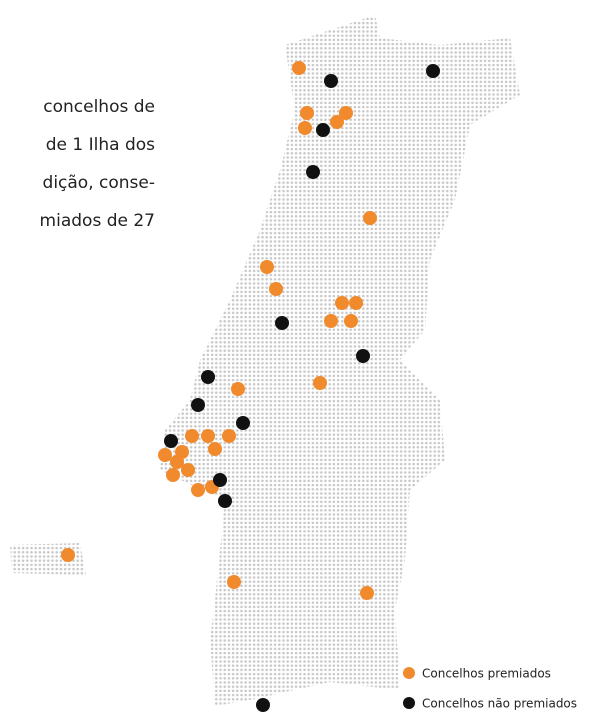 Image resolution: width=601 pixels, height=727 pixels. What do you see at coordinates (499, 704) in the screenshot?
I see `legend-label: Concelhos não premiados` at bounding box center [499, 704].